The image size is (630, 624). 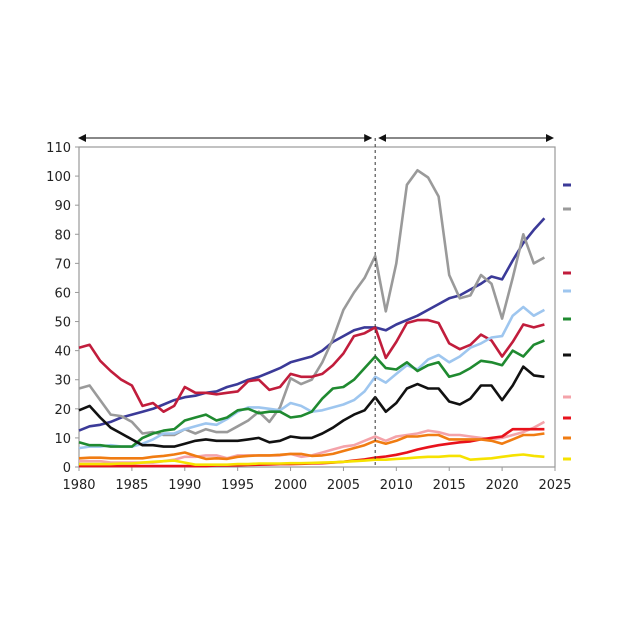 I want to click on legend, so click(x=567, y=322).